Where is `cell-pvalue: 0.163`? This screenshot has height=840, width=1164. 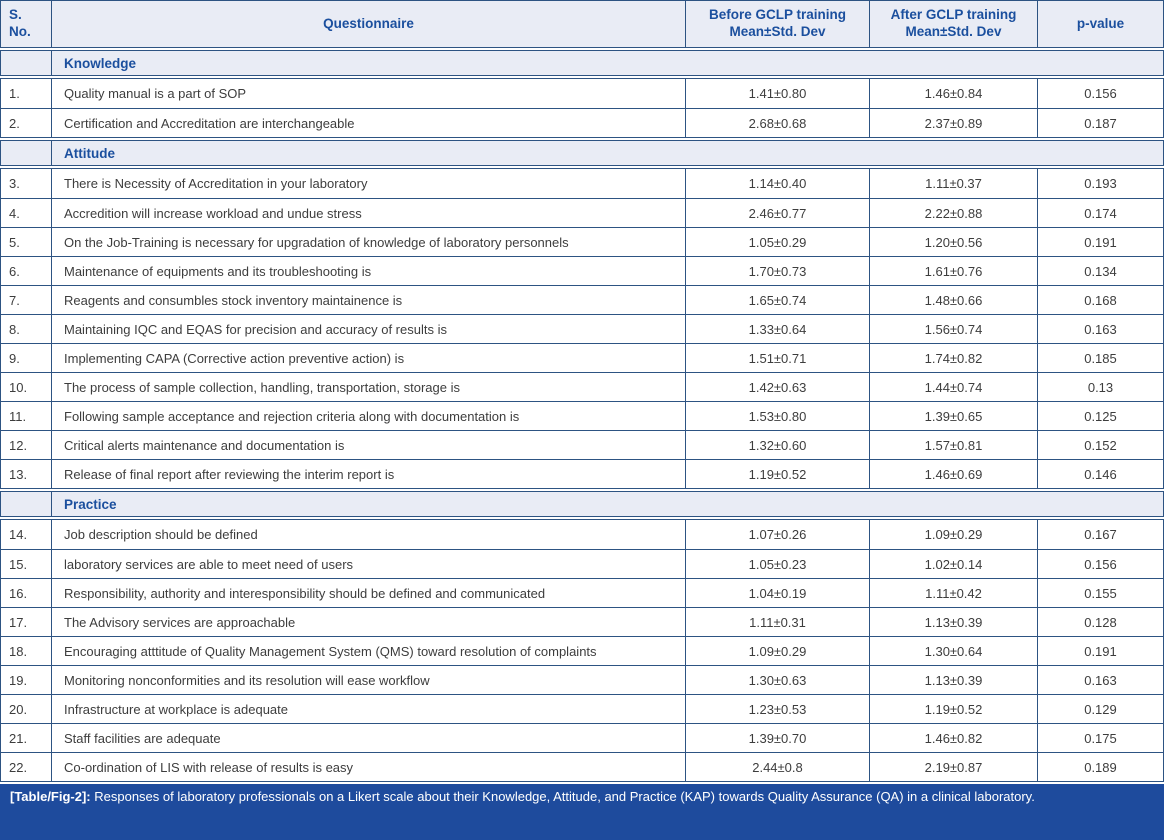 cell-pvalue: 0.163 is located at coordinates (1100, 329).